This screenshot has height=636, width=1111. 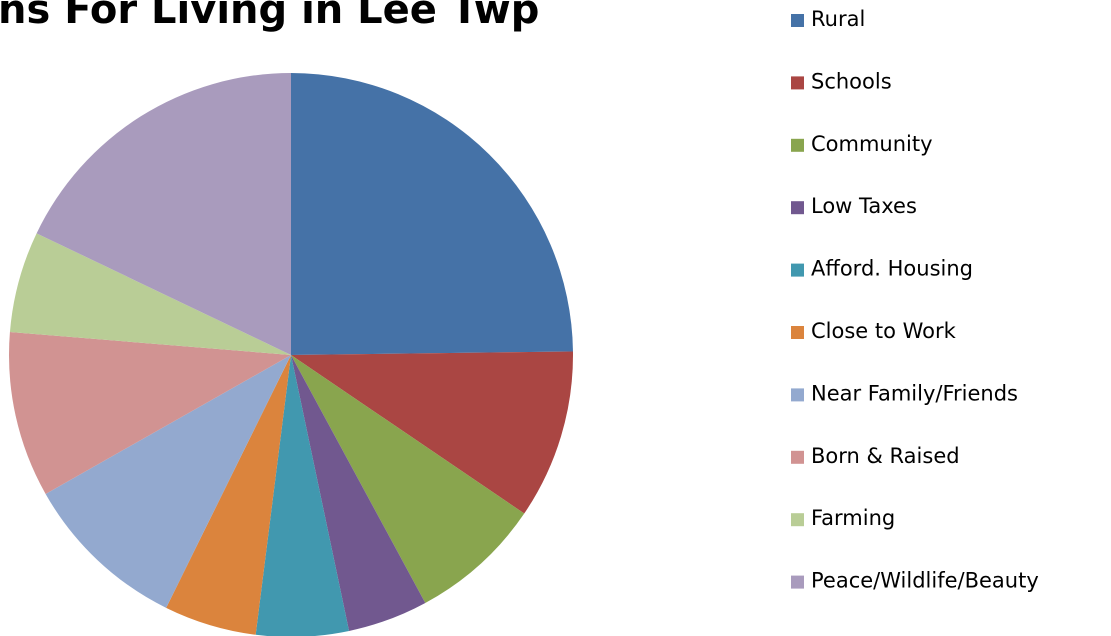 What do you see at coordinates (851, 81) in the screenshot?
I see `legend-label: Schools` at bounding box center [851, 81].